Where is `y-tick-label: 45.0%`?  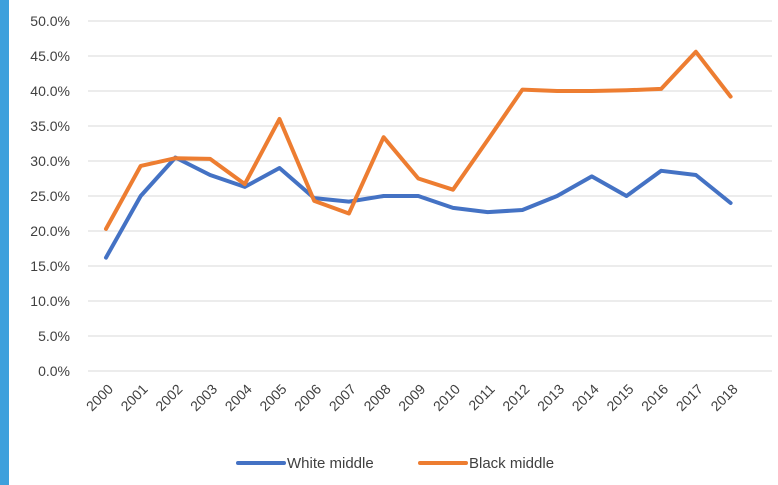 y-tick-label: 45.0% is located at coordinates (50, 56).